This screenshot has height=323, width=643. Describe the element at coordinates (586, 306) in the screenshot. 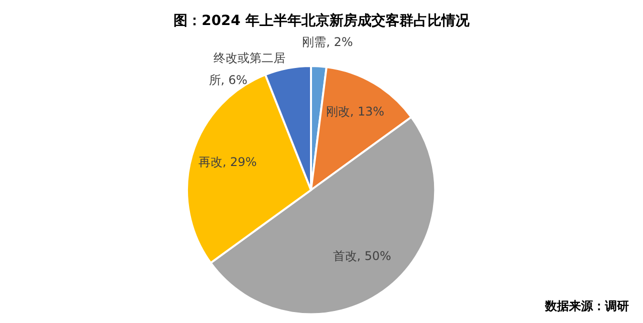

I see `source-note: 数据来源：调研` at that location.